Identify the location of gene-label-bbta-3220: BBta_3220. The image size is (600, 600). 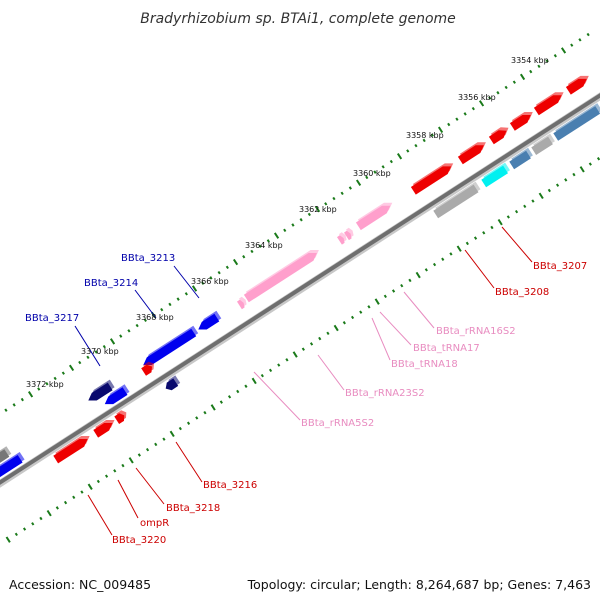
(139, 540).